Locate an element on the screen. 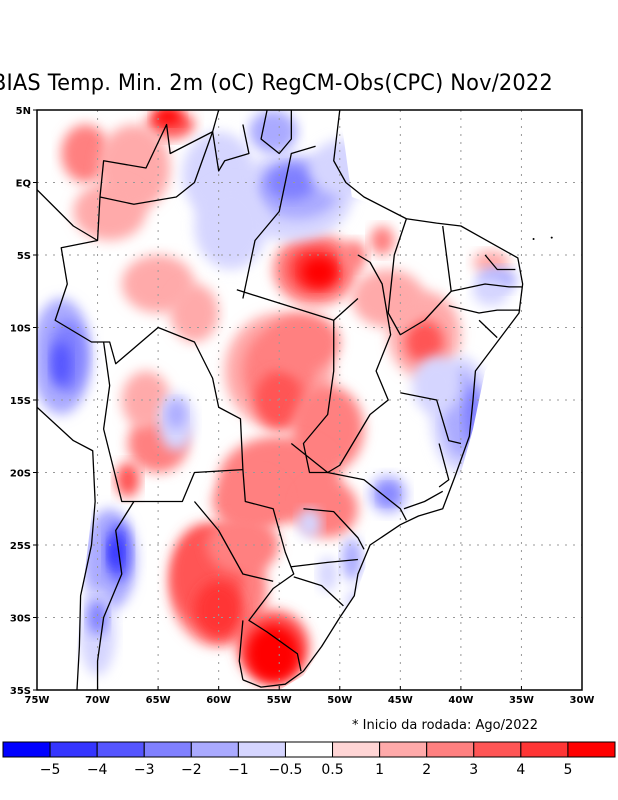 The image size is (618, 800). lat-tick-label: EQ is located at coordinates (23, 184).